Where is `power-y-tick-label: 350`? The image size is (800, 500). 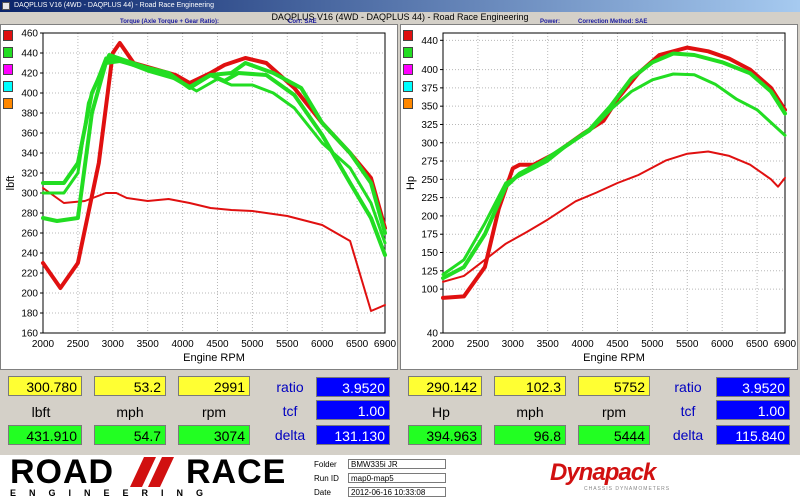
power-y-tick-label: 350 is located at coordinates (429, 107).